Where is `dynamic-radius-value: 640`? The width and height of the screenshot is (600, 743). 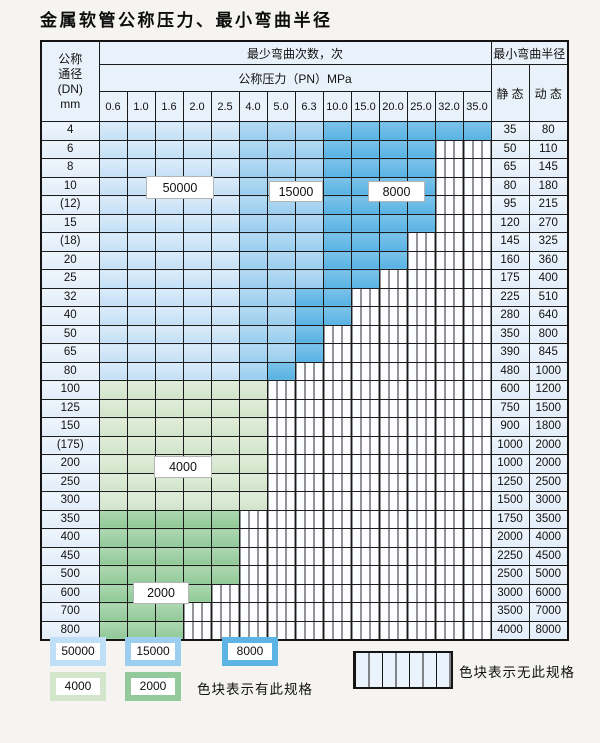
dynamic-radius-value: 640 is located at coordinates (548, 316).